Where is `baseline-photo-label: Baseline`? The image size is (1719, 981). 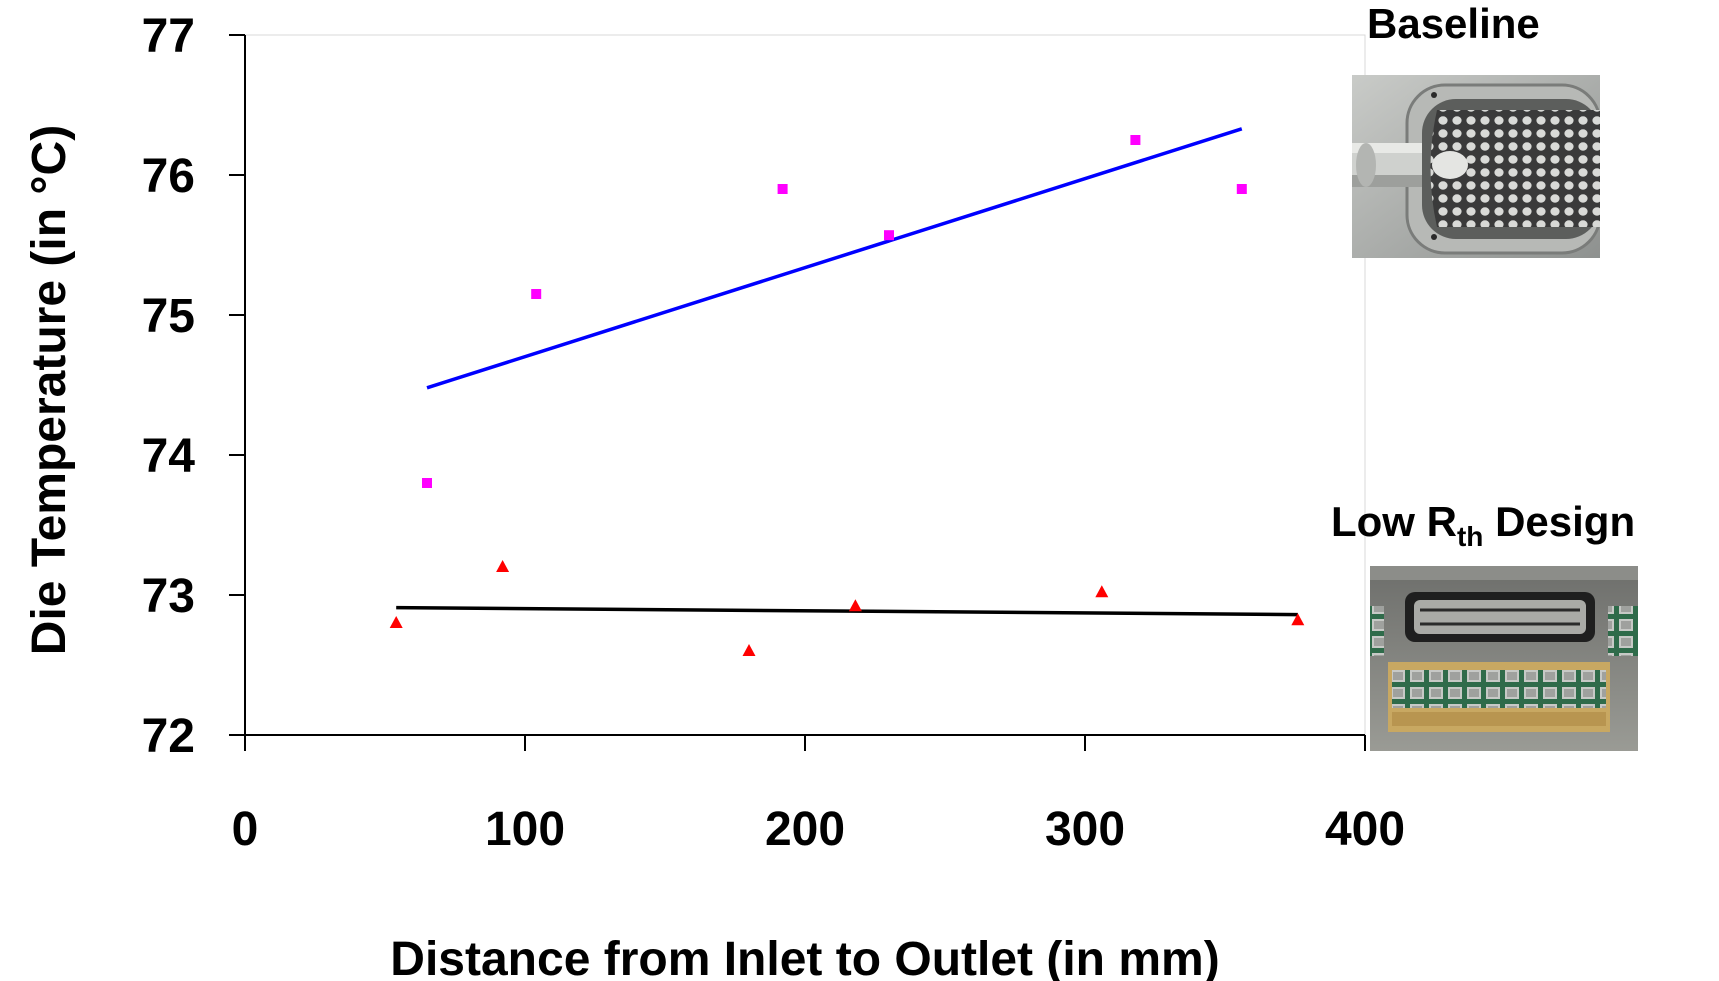
baseline-photo-label: Baseline is located at coordinates (1453, 23).